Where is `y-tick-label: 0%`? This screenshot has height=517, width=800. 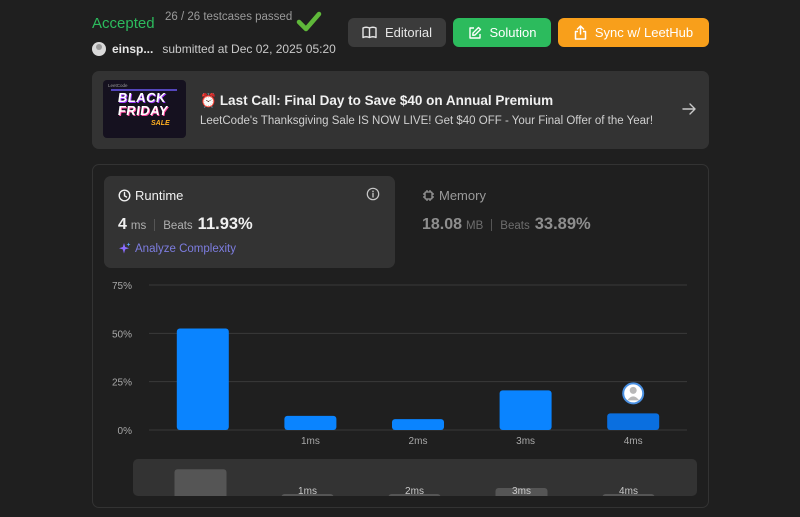
y-tick-label: 0% is located at coordinates (125, 431).